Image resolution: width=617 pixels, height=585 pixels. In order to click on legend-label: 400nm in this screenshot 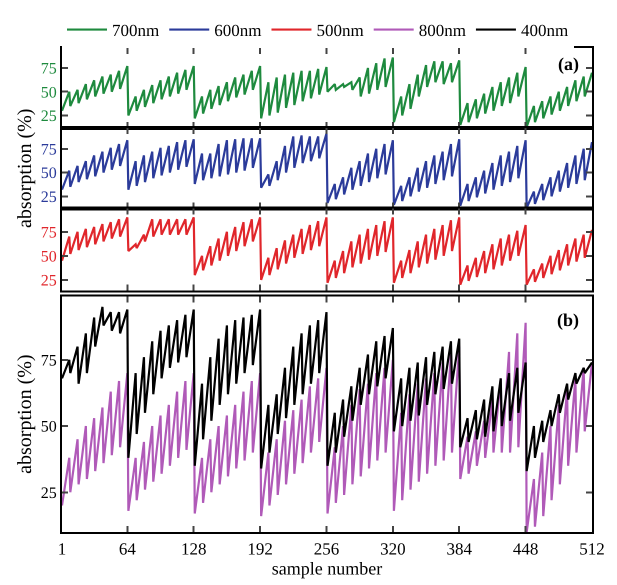, I will do `click(544, 30)`.